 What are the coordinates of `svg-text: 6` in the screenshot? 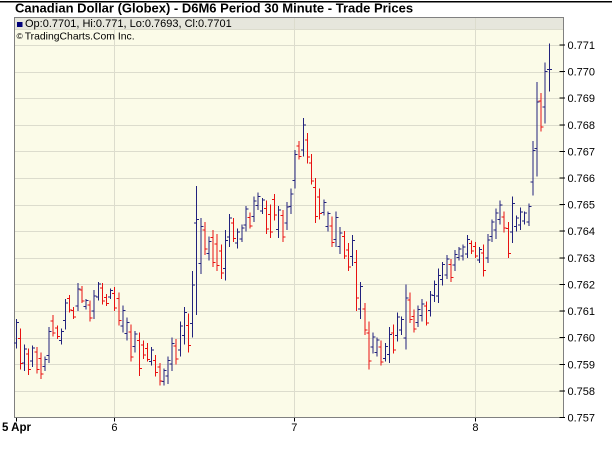 It's located at (114, 428).